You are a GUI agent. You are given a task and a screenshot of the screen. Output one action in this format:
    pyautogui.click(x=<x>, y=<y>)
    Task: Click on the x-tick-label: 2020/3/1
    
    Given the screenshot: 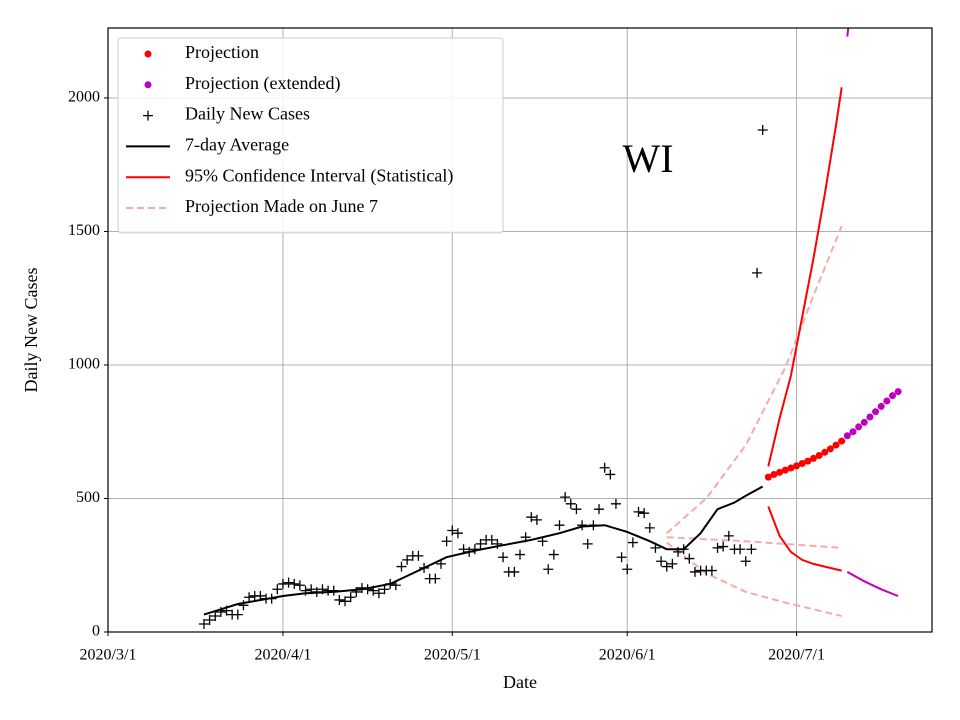 What is the action you would take?
    pyautogui.click(x=108, y=655)
    